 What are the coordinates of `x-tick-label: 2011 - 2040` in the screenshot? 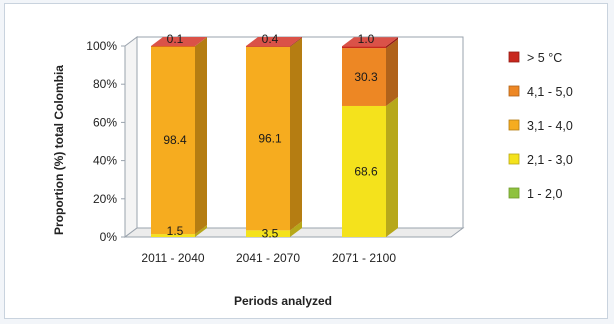 It's located at (172, 258).